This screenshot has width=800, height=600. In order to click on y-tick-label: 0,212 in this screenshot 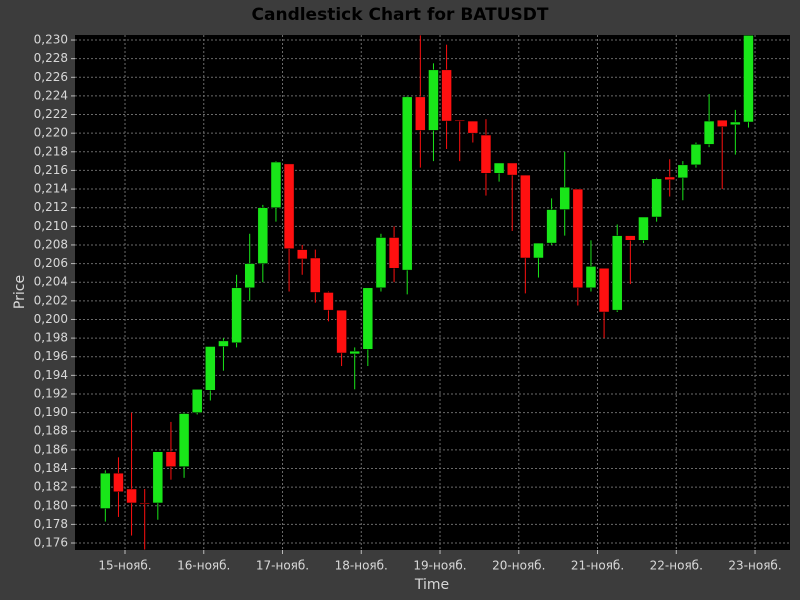, I will do `click(51, 207)`.